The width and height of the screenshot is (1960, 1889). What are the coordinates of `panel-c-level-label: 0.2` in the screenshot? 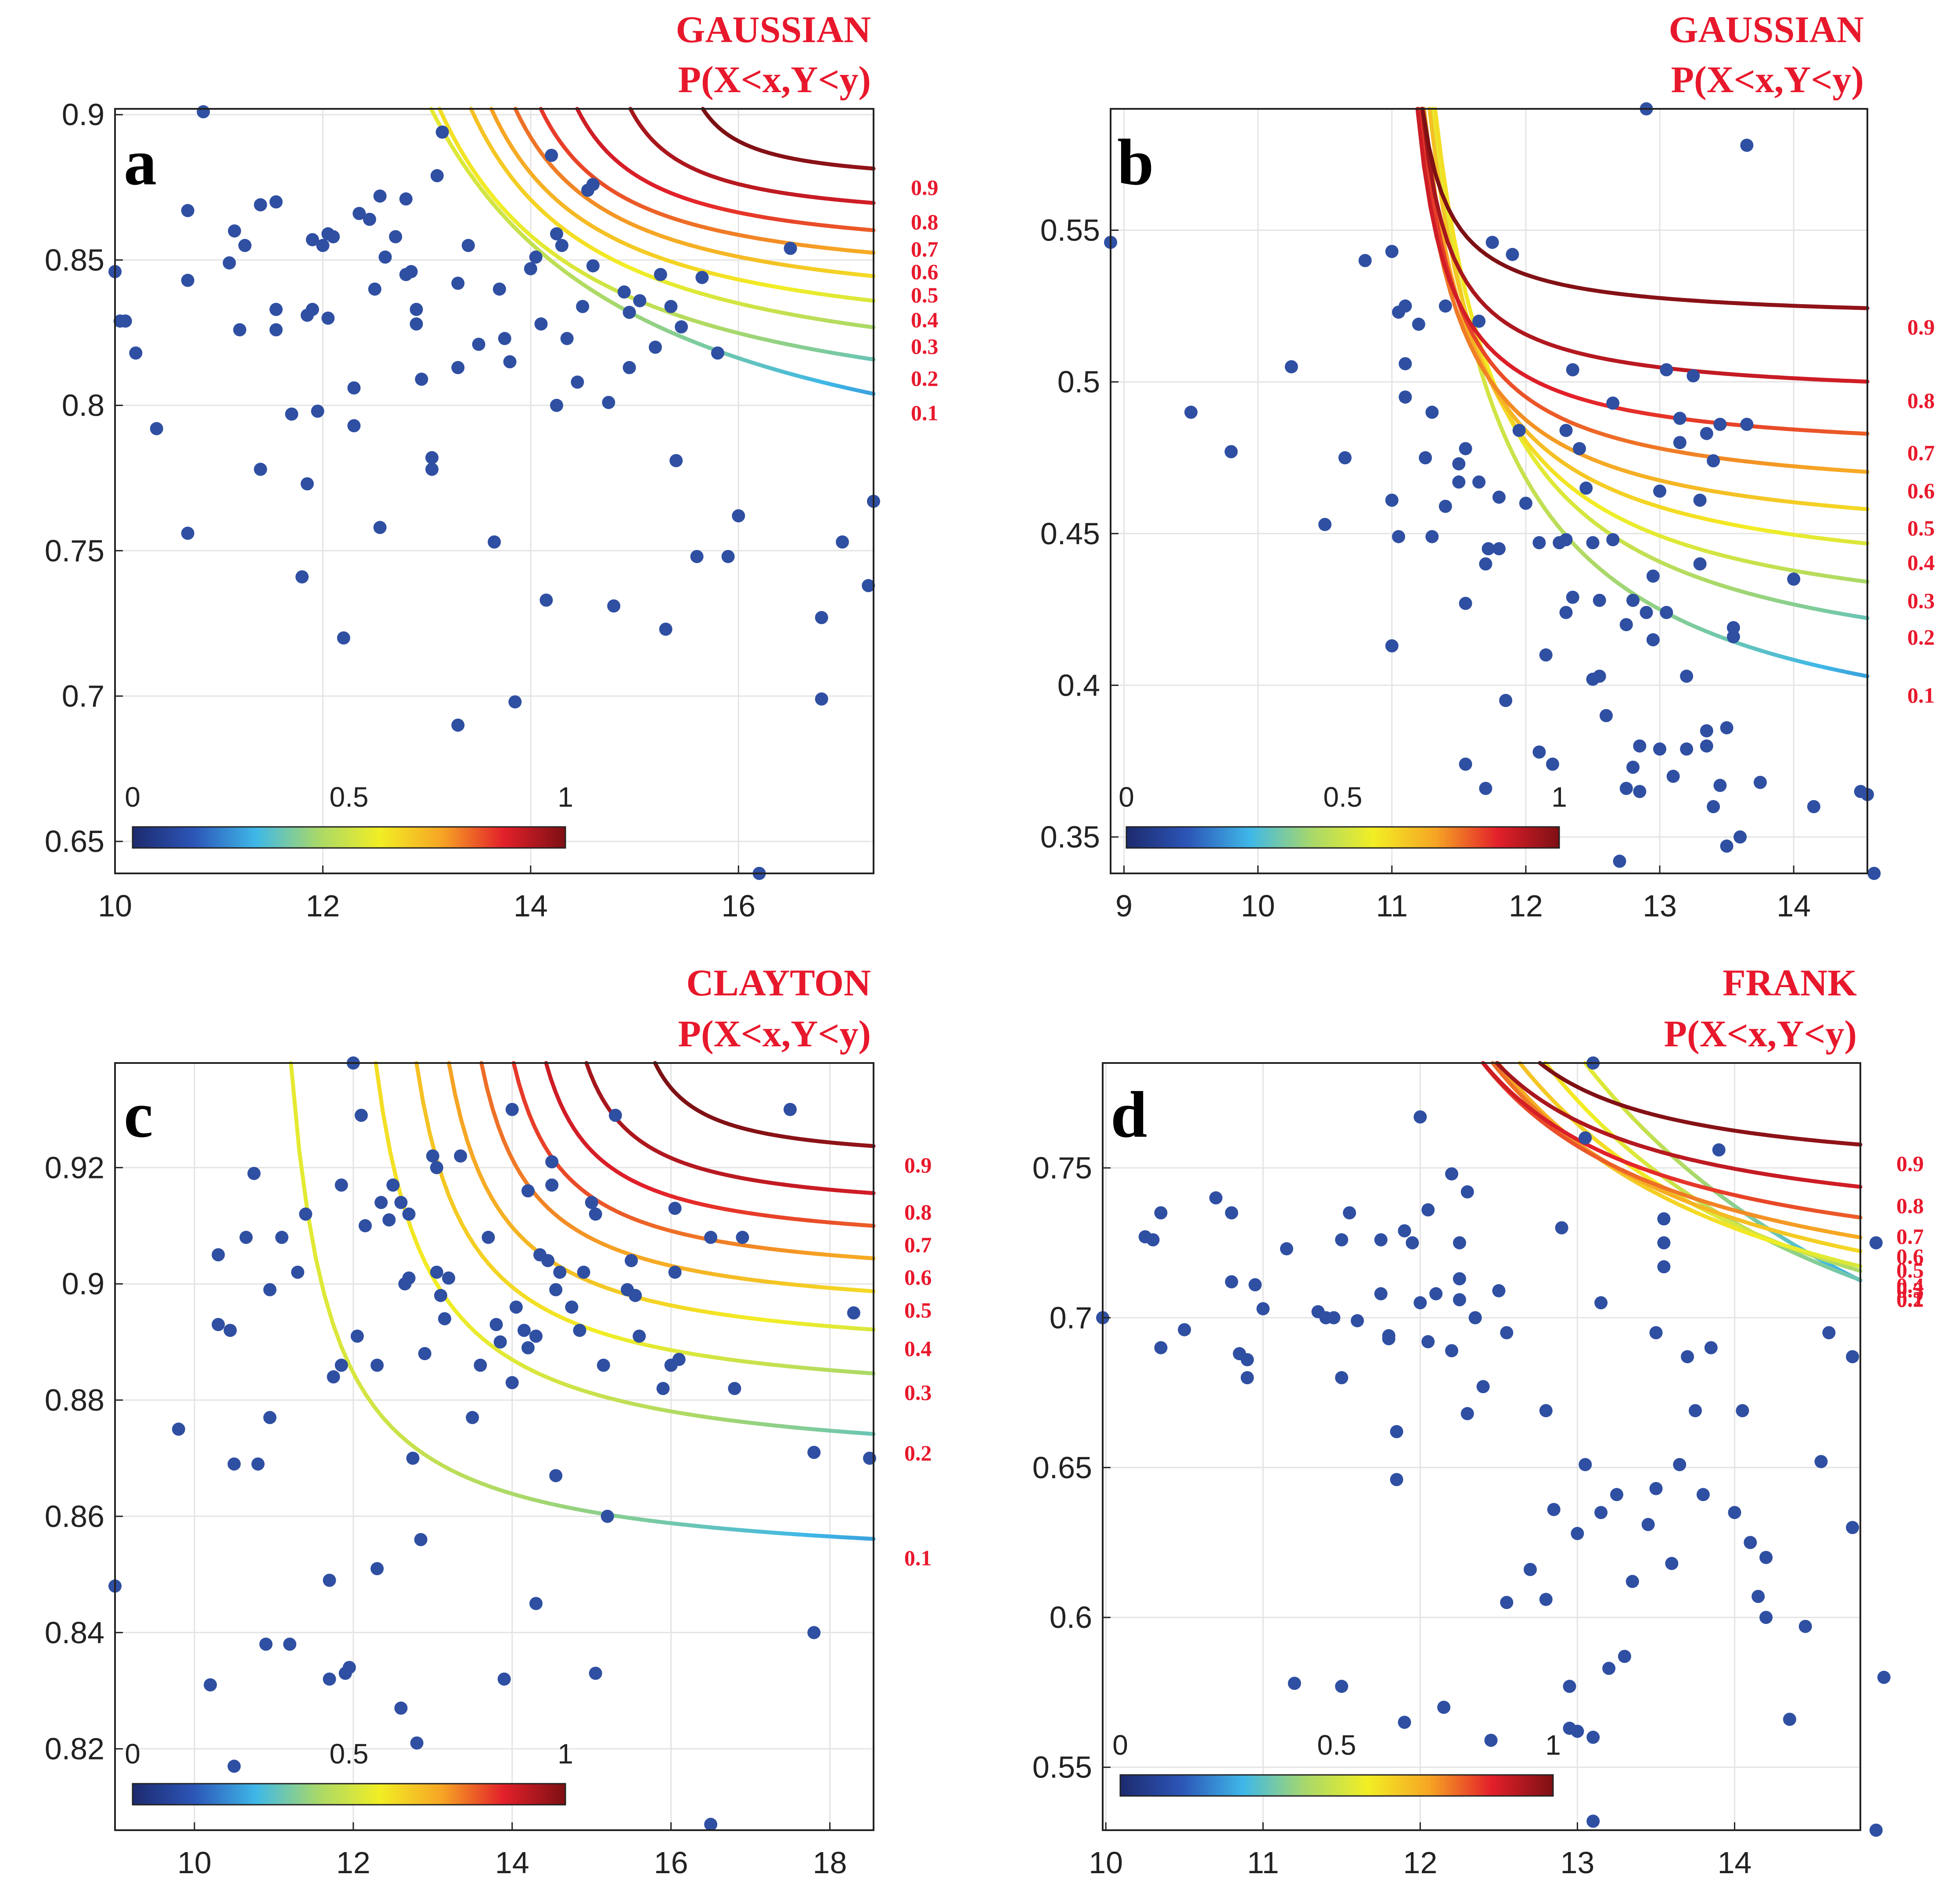 It's located at (918, 1453).